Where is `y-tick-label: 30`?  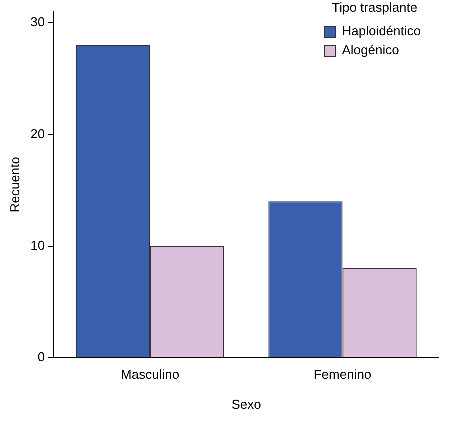 y-tick-label: 30 is located at coordinates (38, 22).